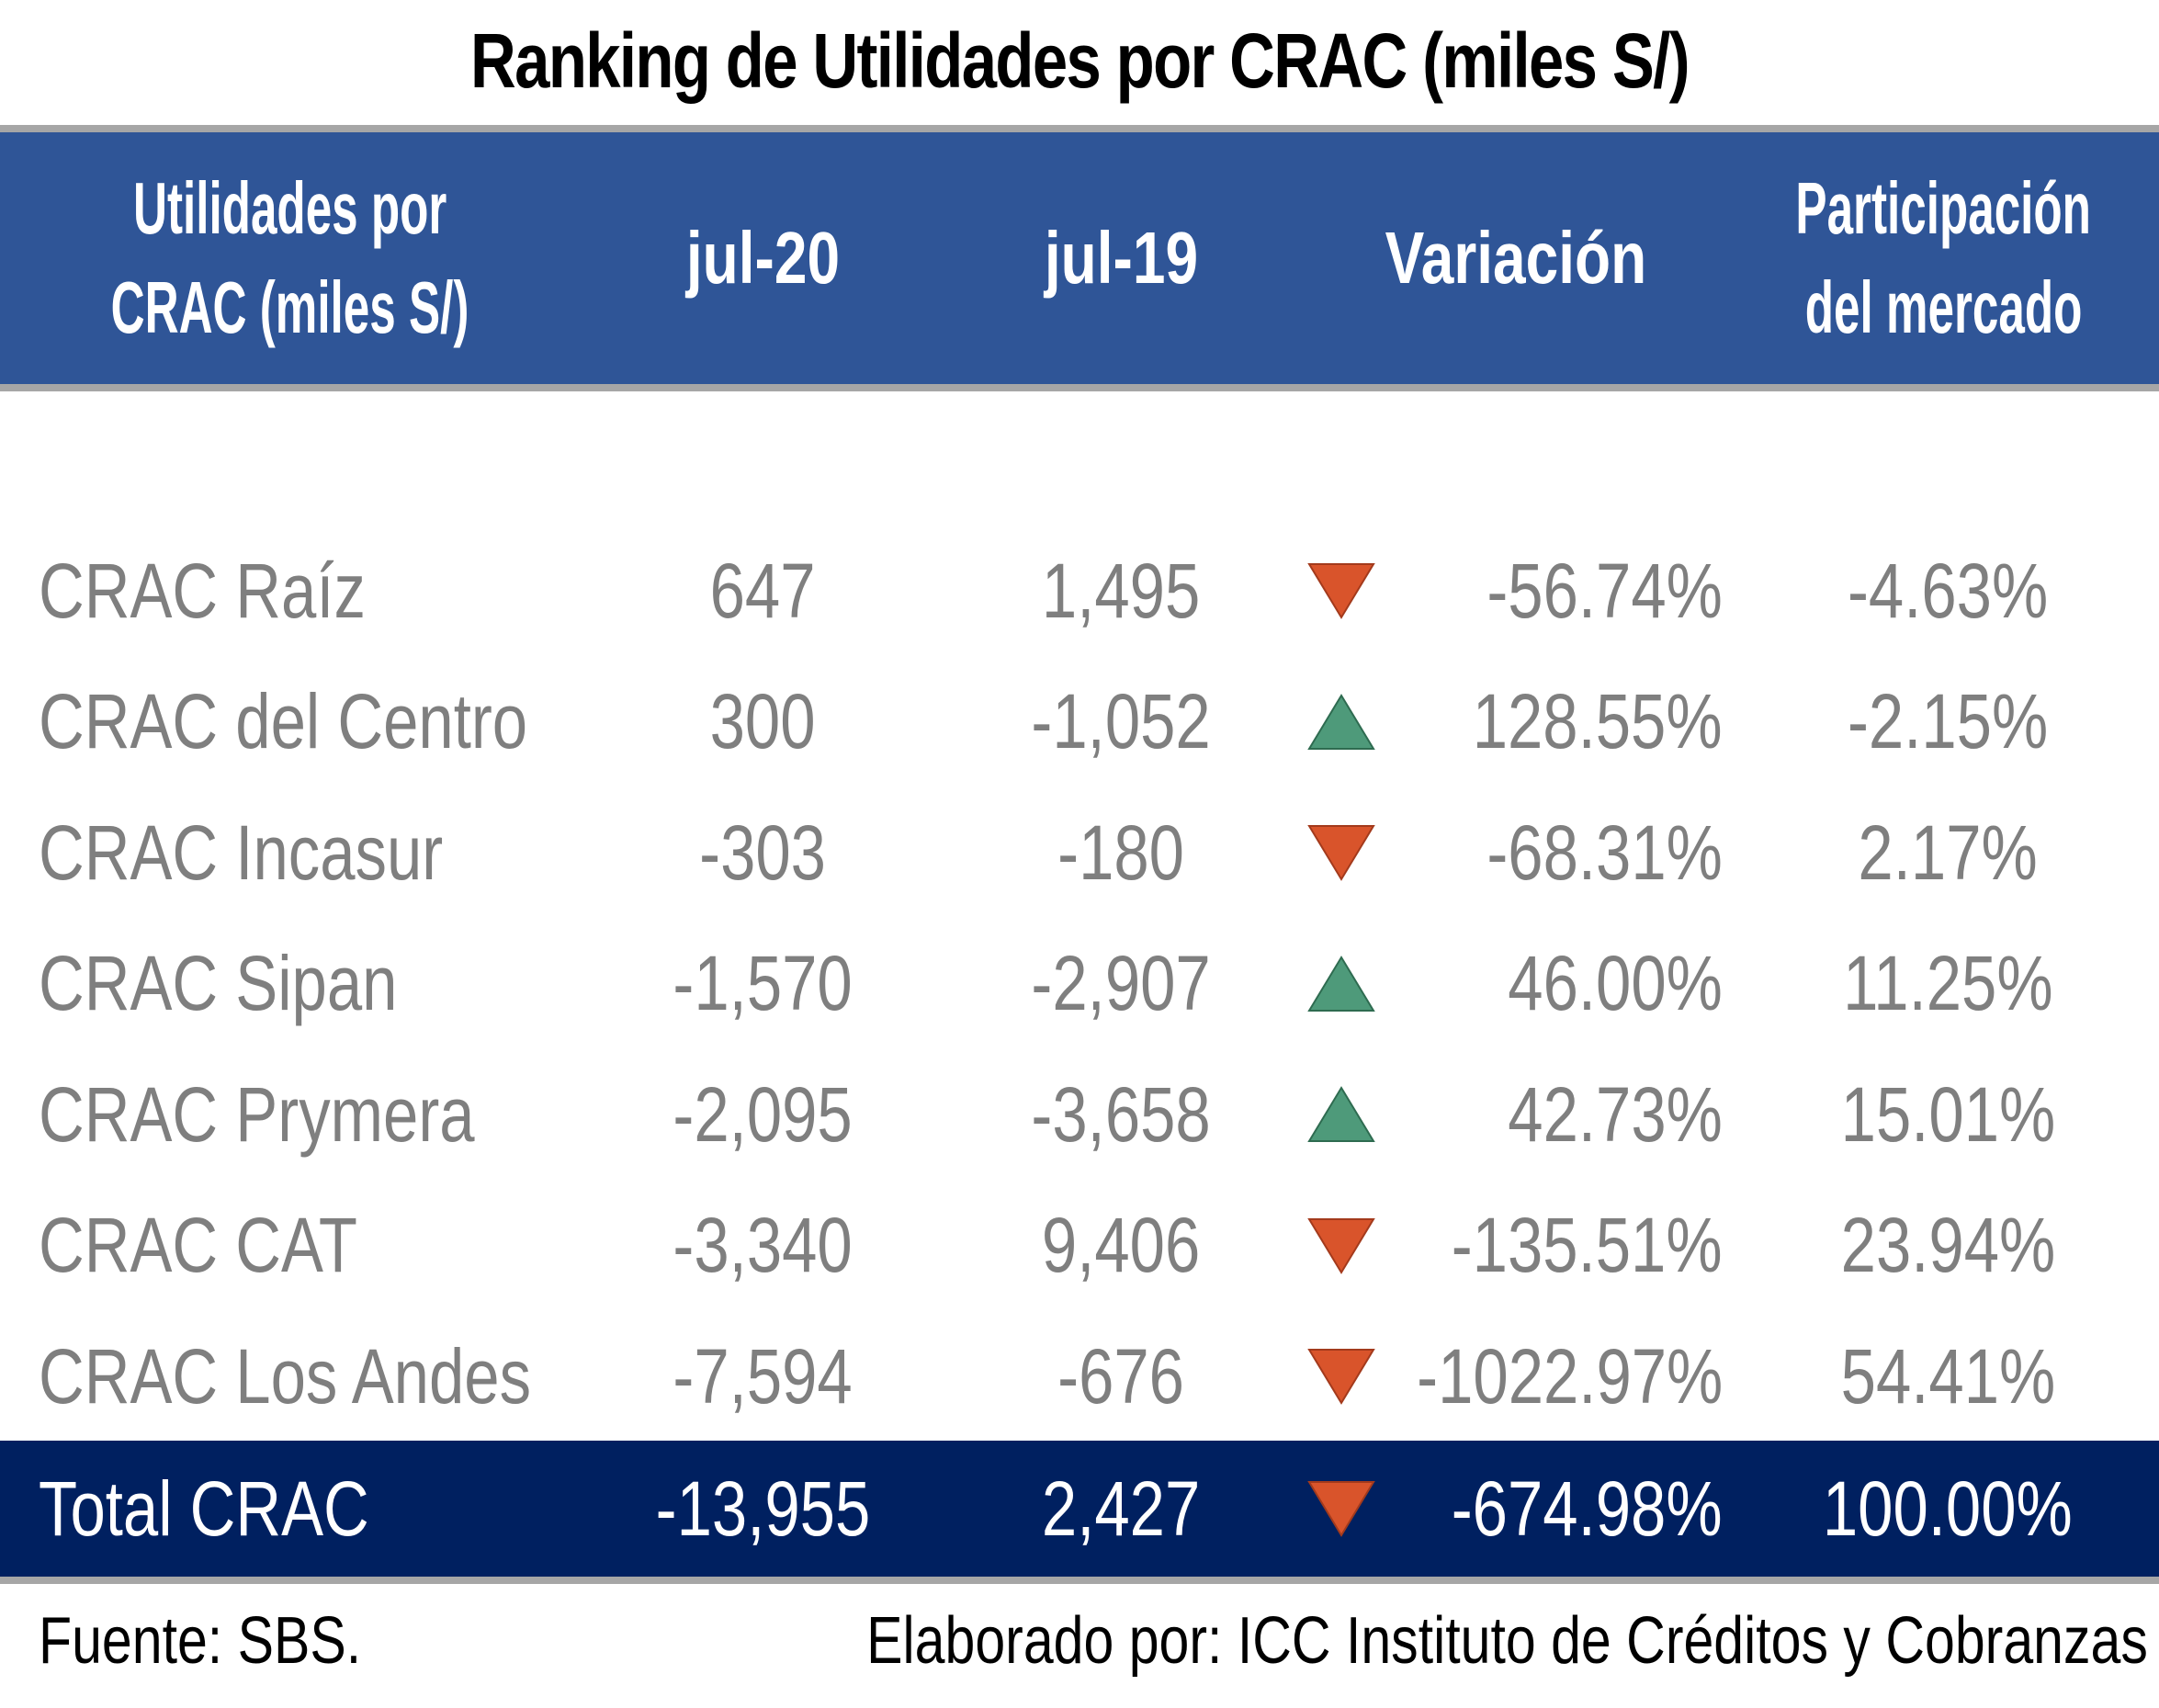  Describe the element at coordinates (762, 1509) in the screenshot. I see `total-jul20: -13,955` at that location.